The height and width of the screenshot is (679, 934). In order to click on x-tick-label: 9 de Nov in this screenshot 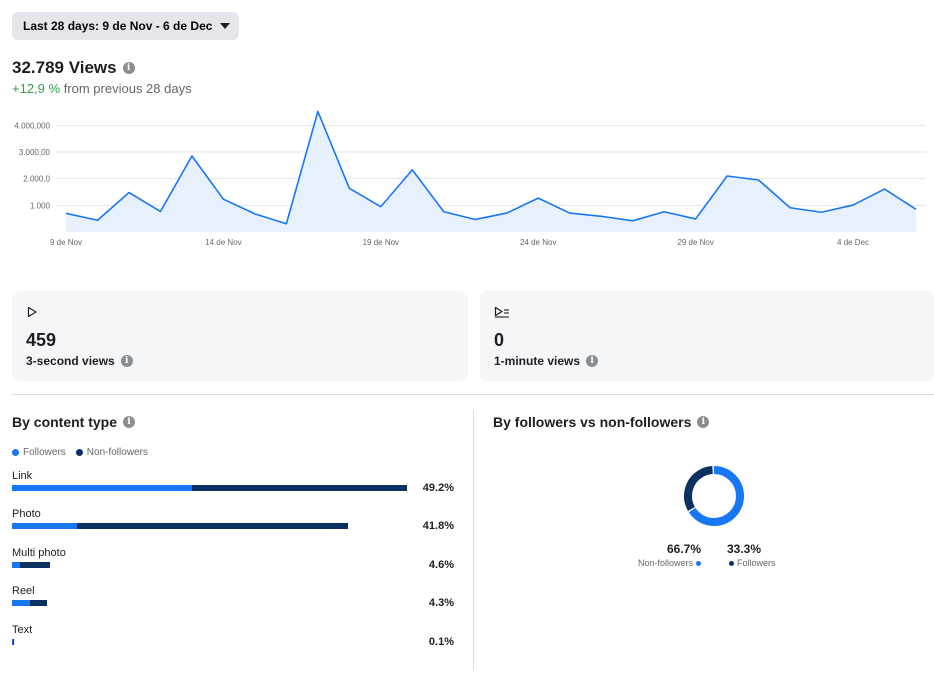, I will do `click(66, 242)`.